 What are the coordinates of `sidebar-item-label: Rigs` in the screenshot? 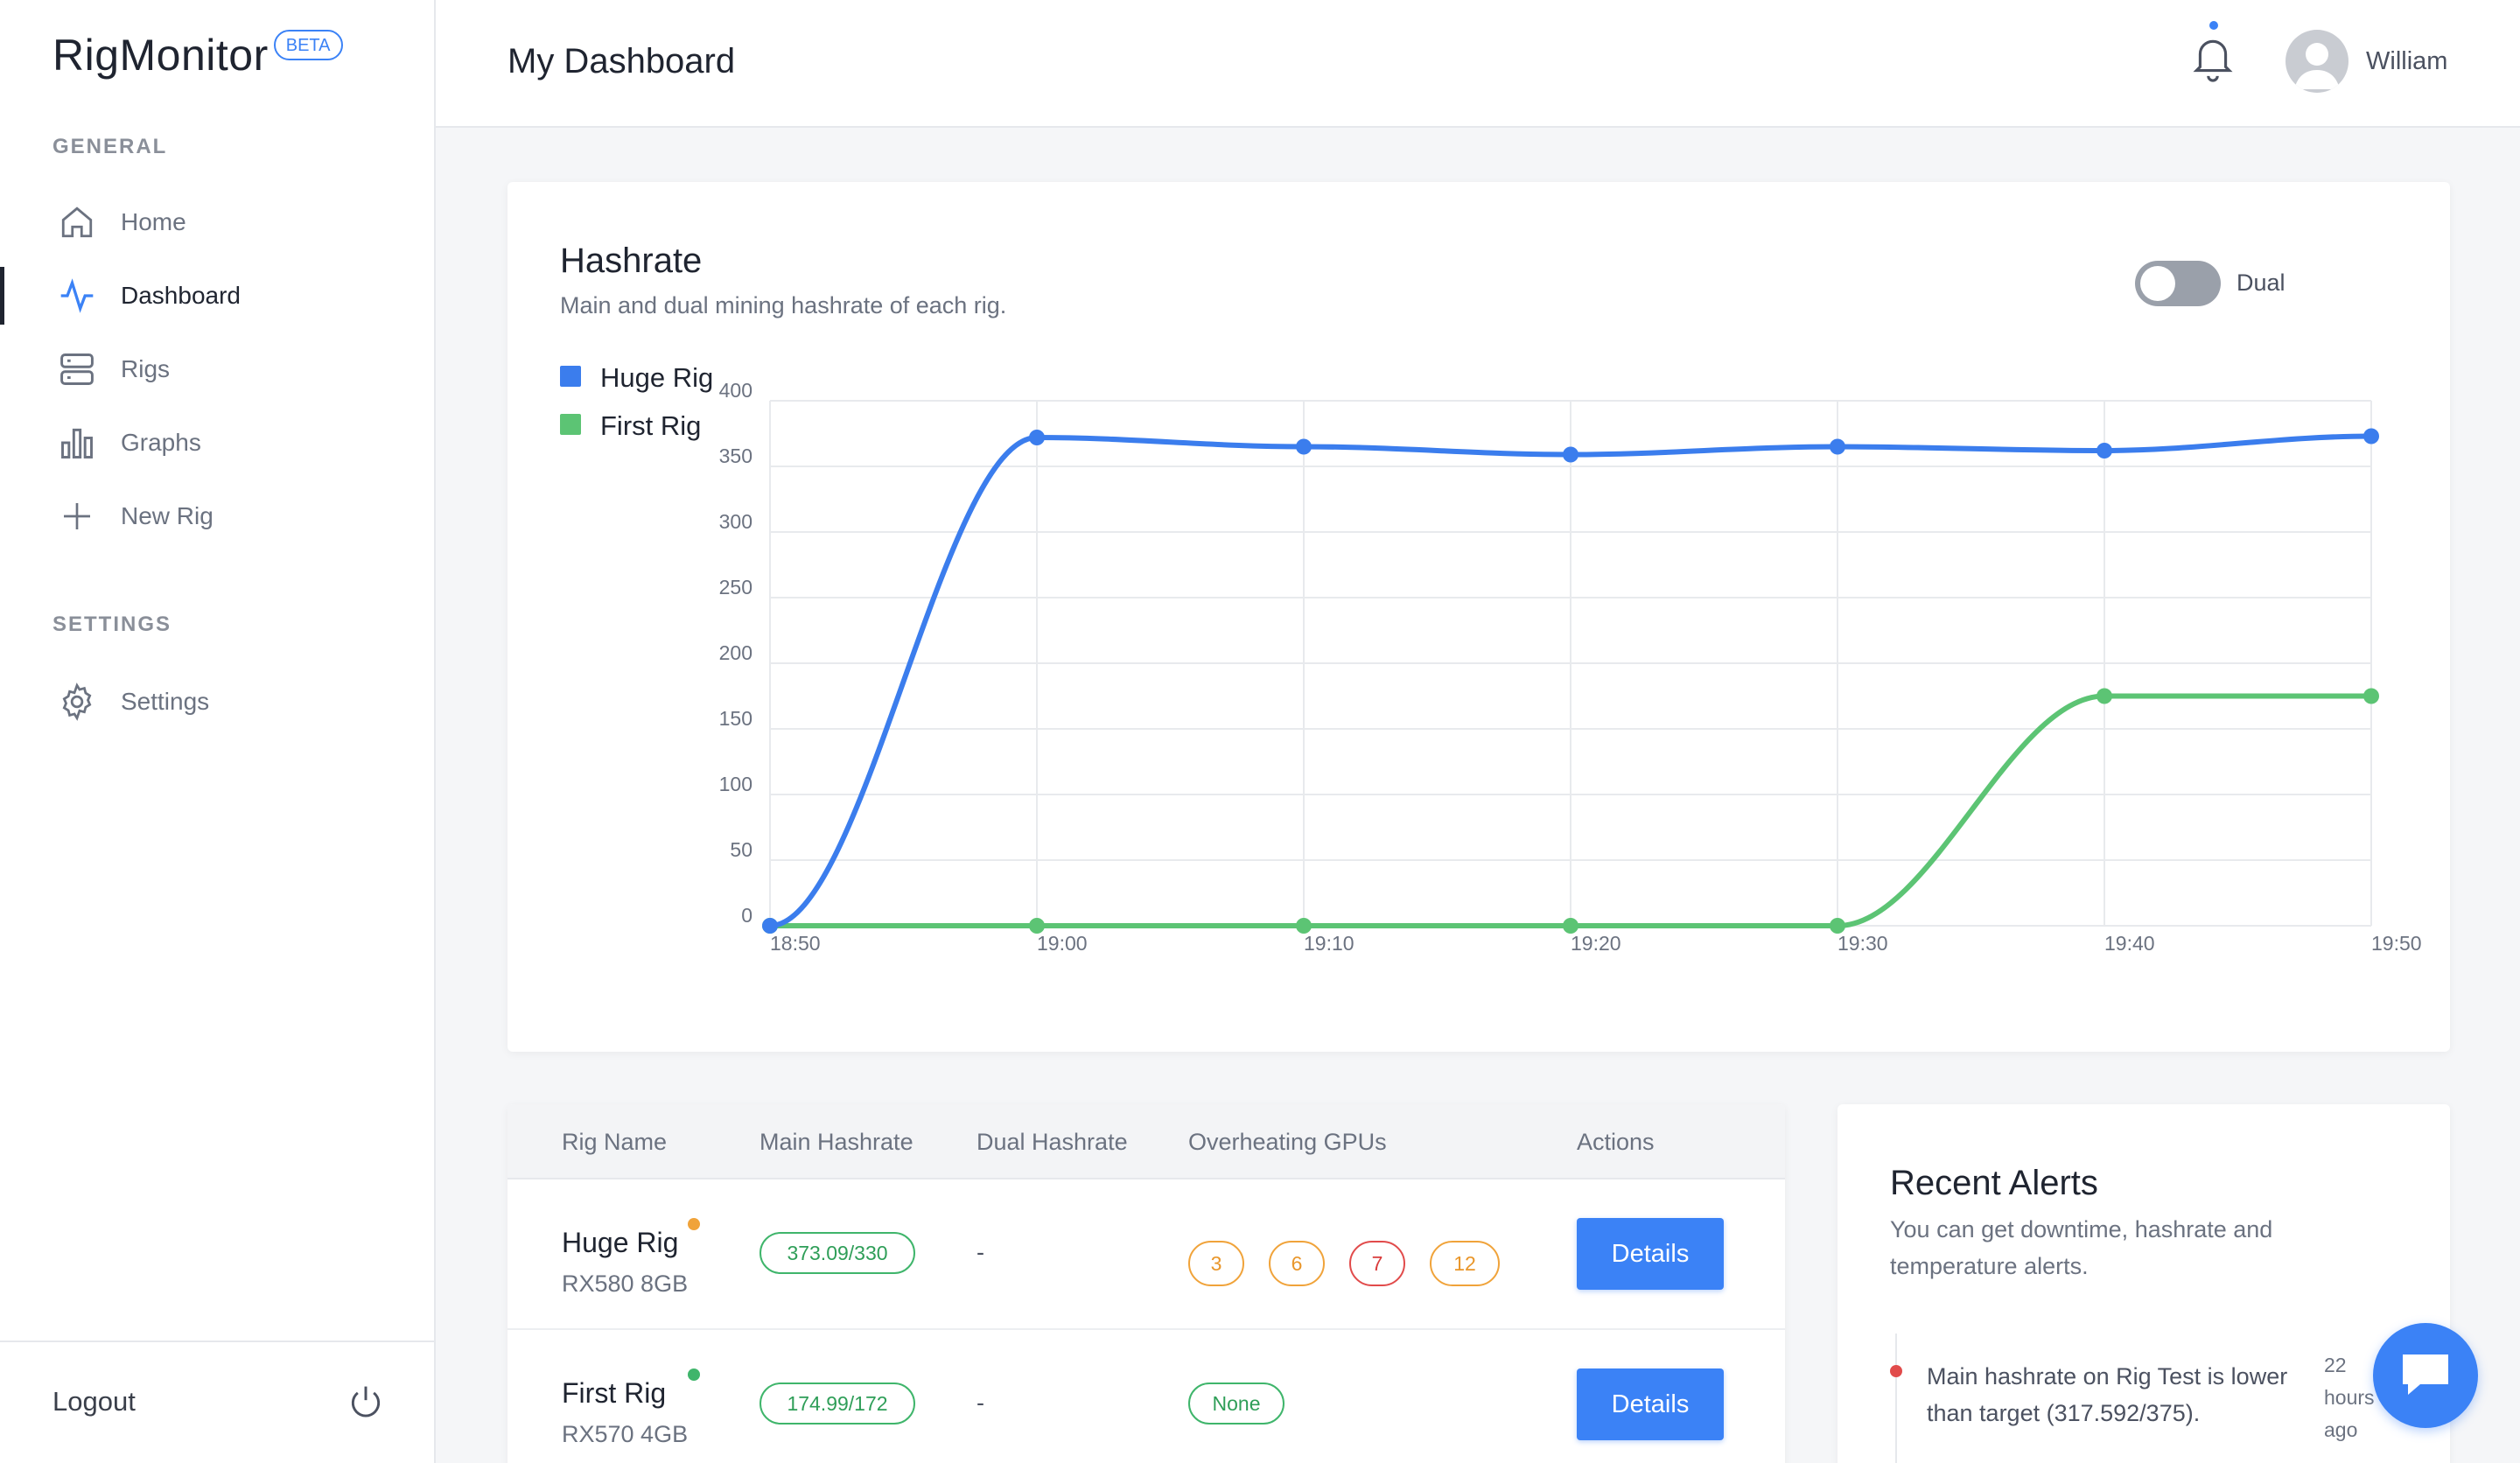 It's located at (146, 368).